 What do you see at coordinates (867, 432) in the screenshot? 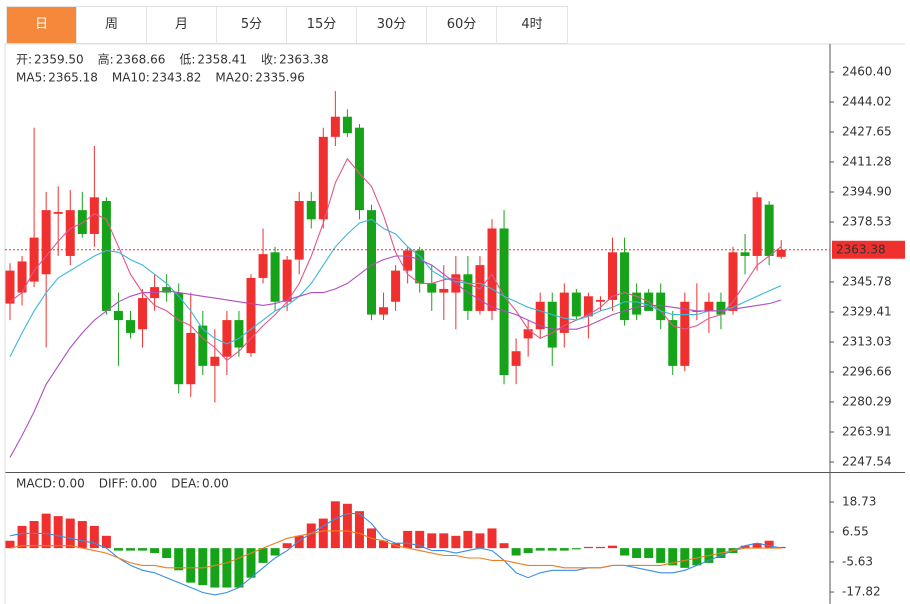
I see `y-tick-label: 2263.91` at bounding box center [867, 432].